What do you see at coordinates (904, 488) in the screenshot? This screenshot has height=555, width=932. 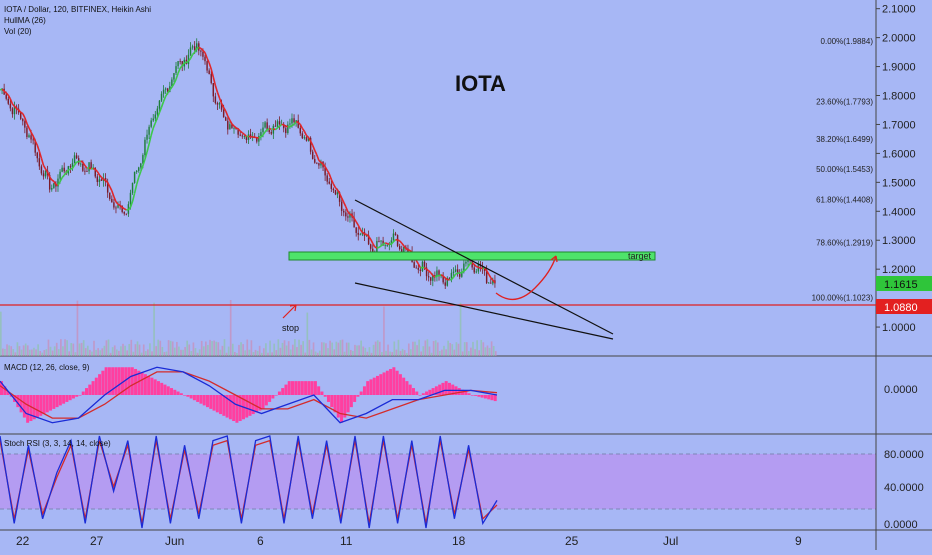 I see `stoch-tick-40: 40.0000` at bounding box center [904, 488].